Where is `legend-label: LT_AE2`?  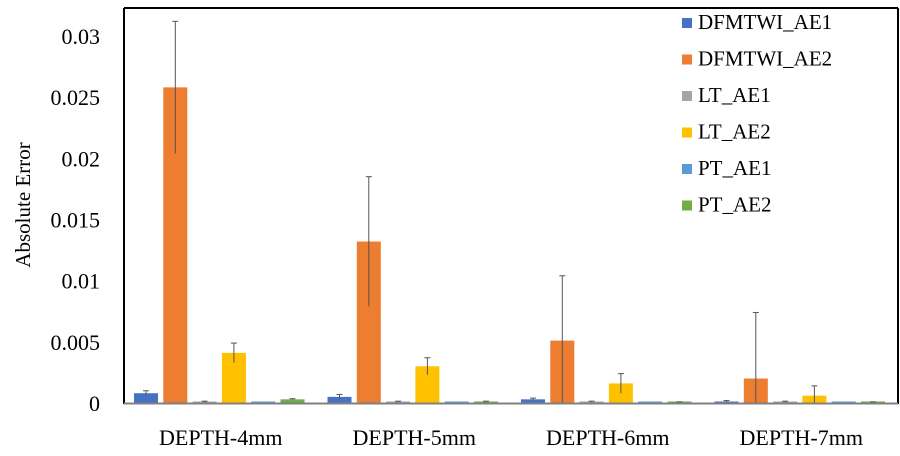 legend-label: LT_AE2 is located at coordinates (734, 132).